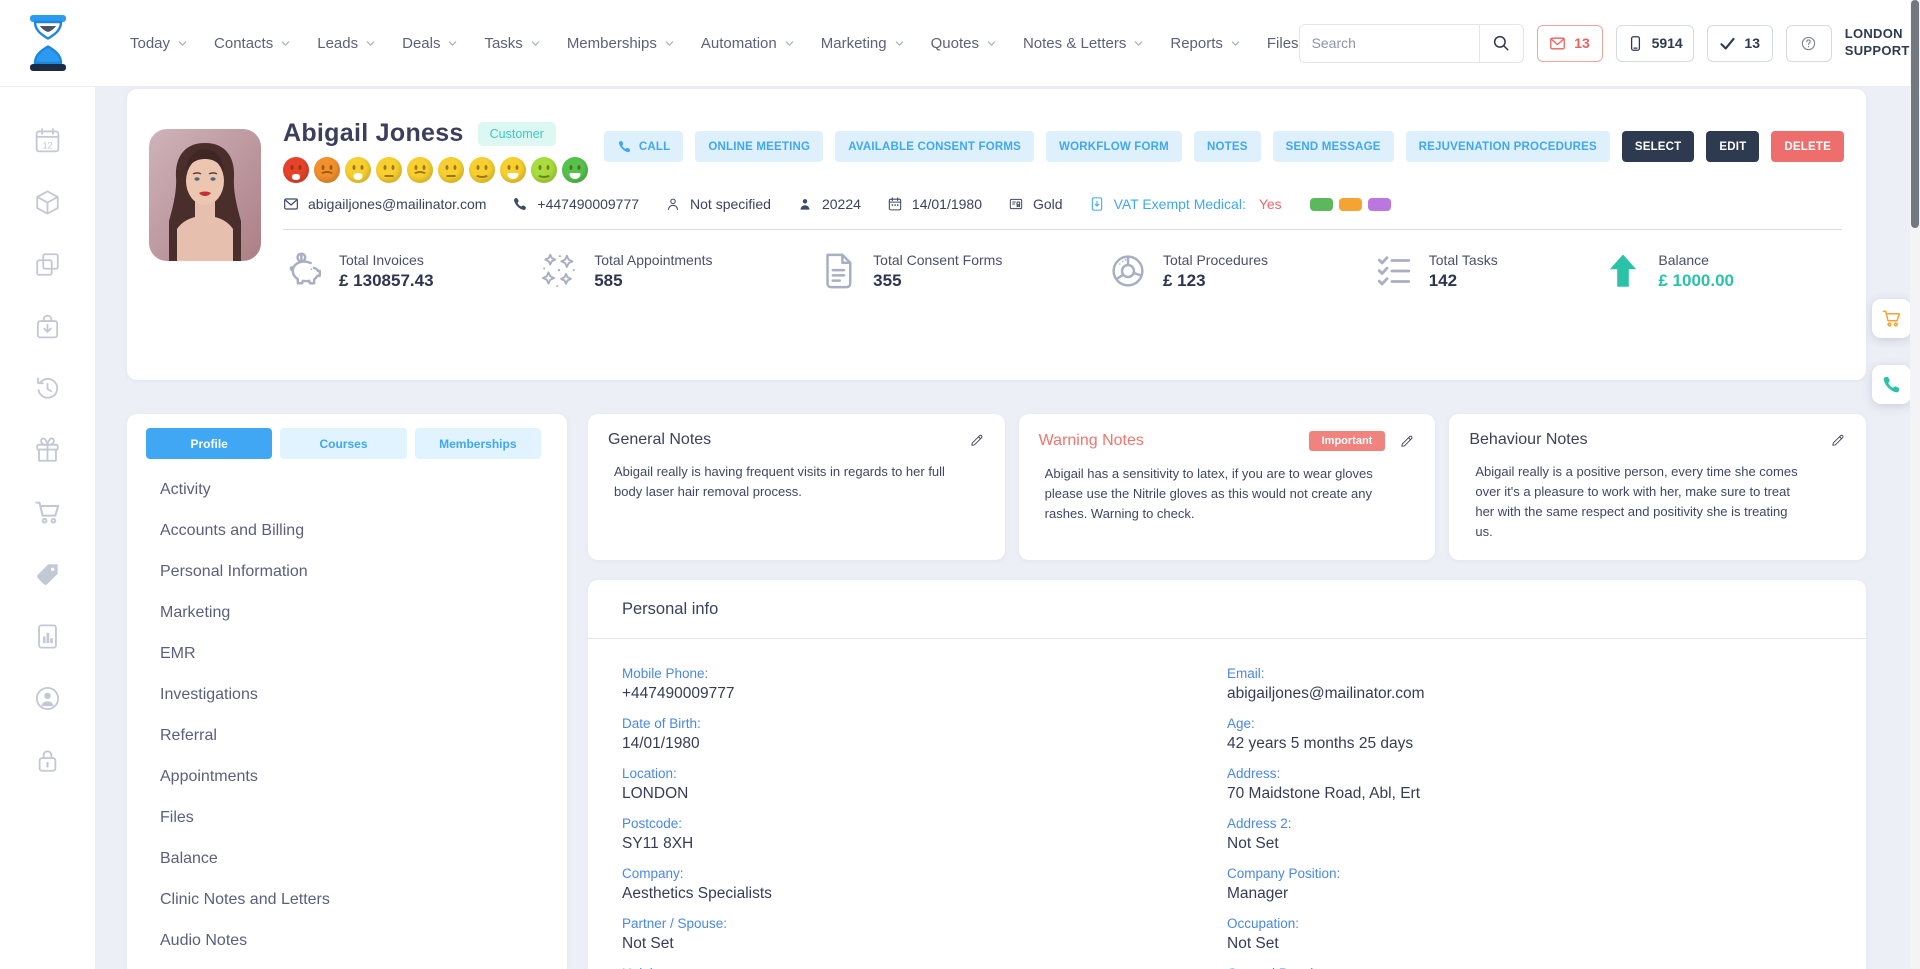 The image size is (1920, 969). I want to click on nav-item: Marketing, so click(863, 43).